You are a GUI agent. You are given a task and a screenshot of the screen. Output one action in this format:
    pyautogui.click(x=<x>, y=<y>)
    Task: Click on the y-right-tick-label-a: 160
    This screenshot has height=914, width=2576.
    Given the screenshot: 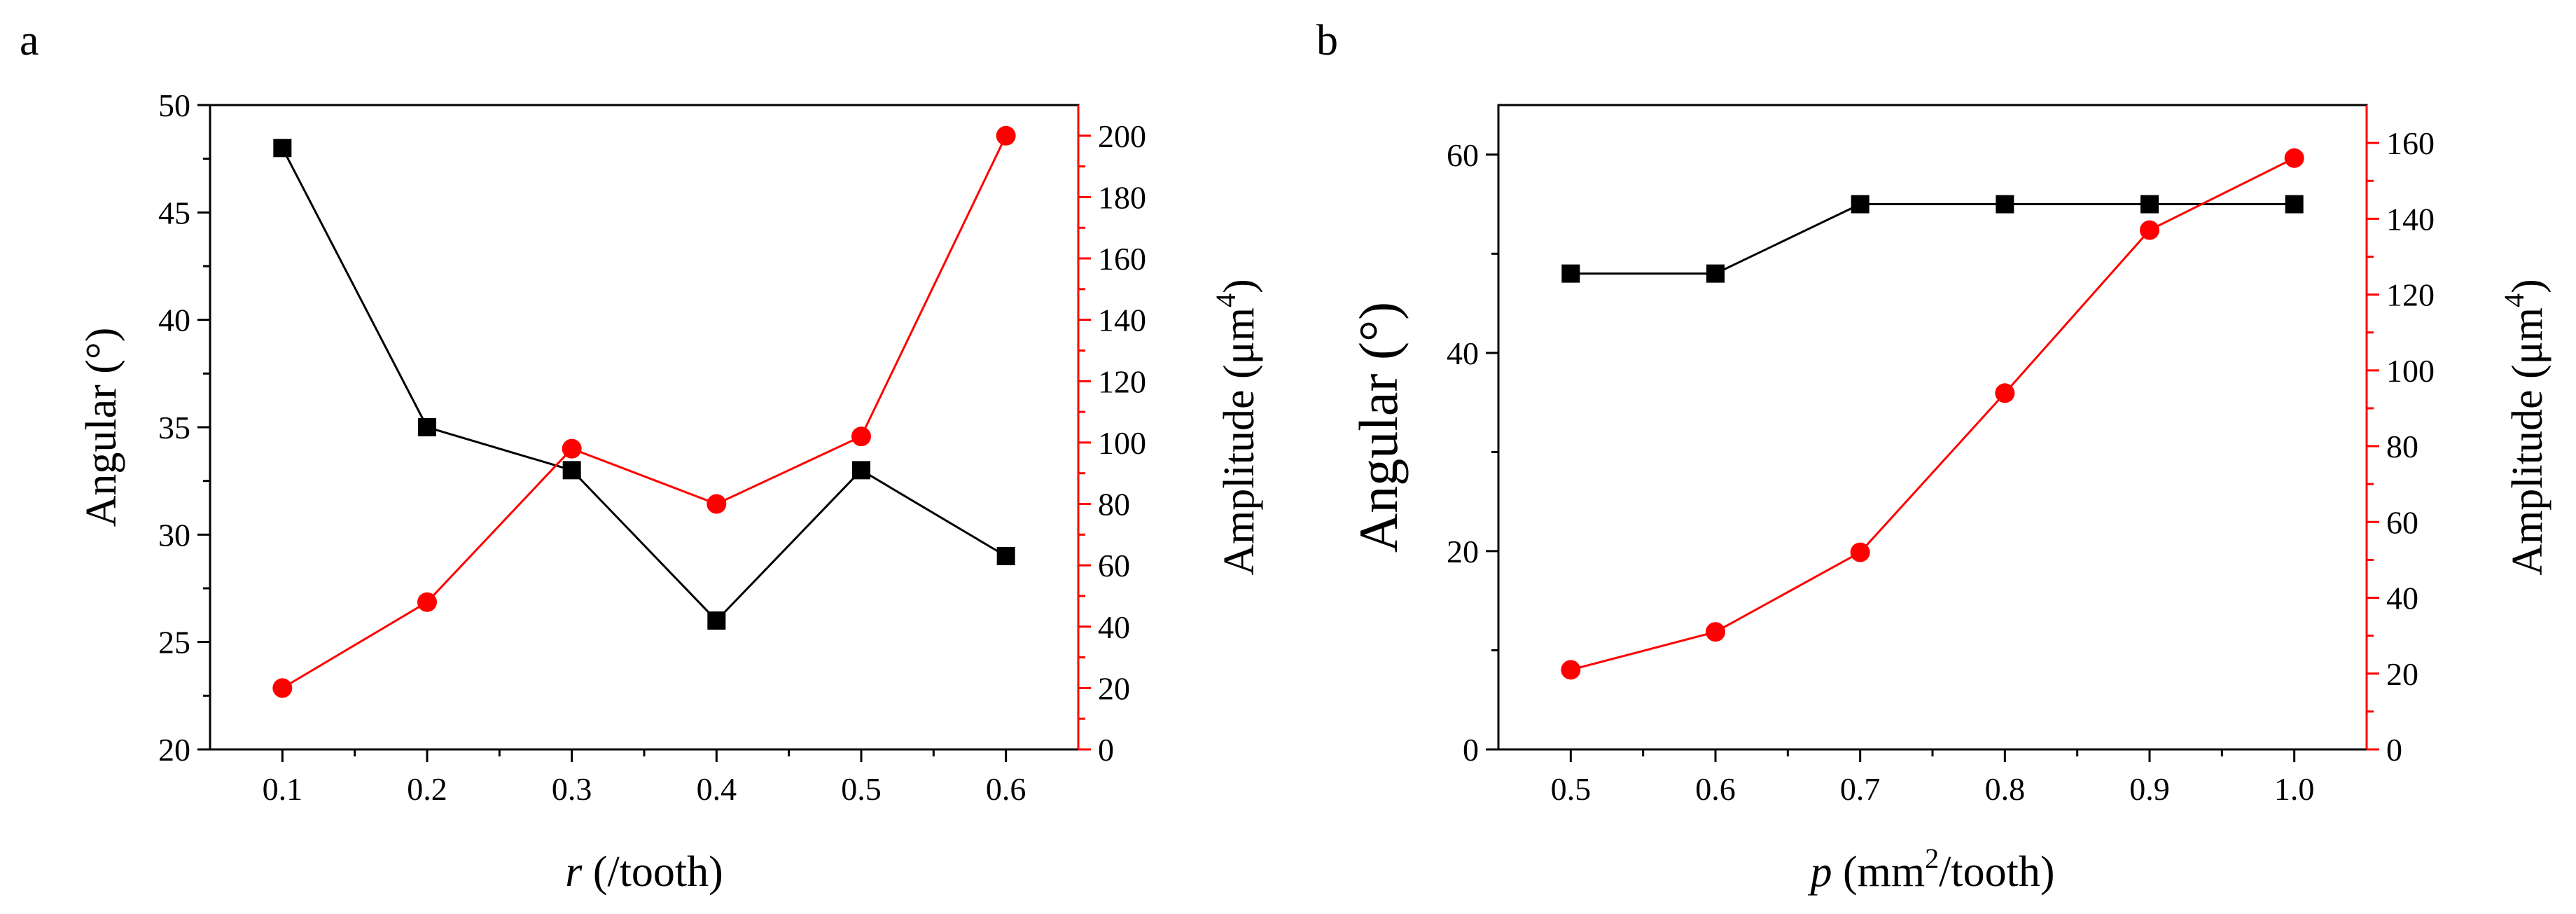 What is the action you would take?
    pyautogui.click(x=1122, y=259)
    